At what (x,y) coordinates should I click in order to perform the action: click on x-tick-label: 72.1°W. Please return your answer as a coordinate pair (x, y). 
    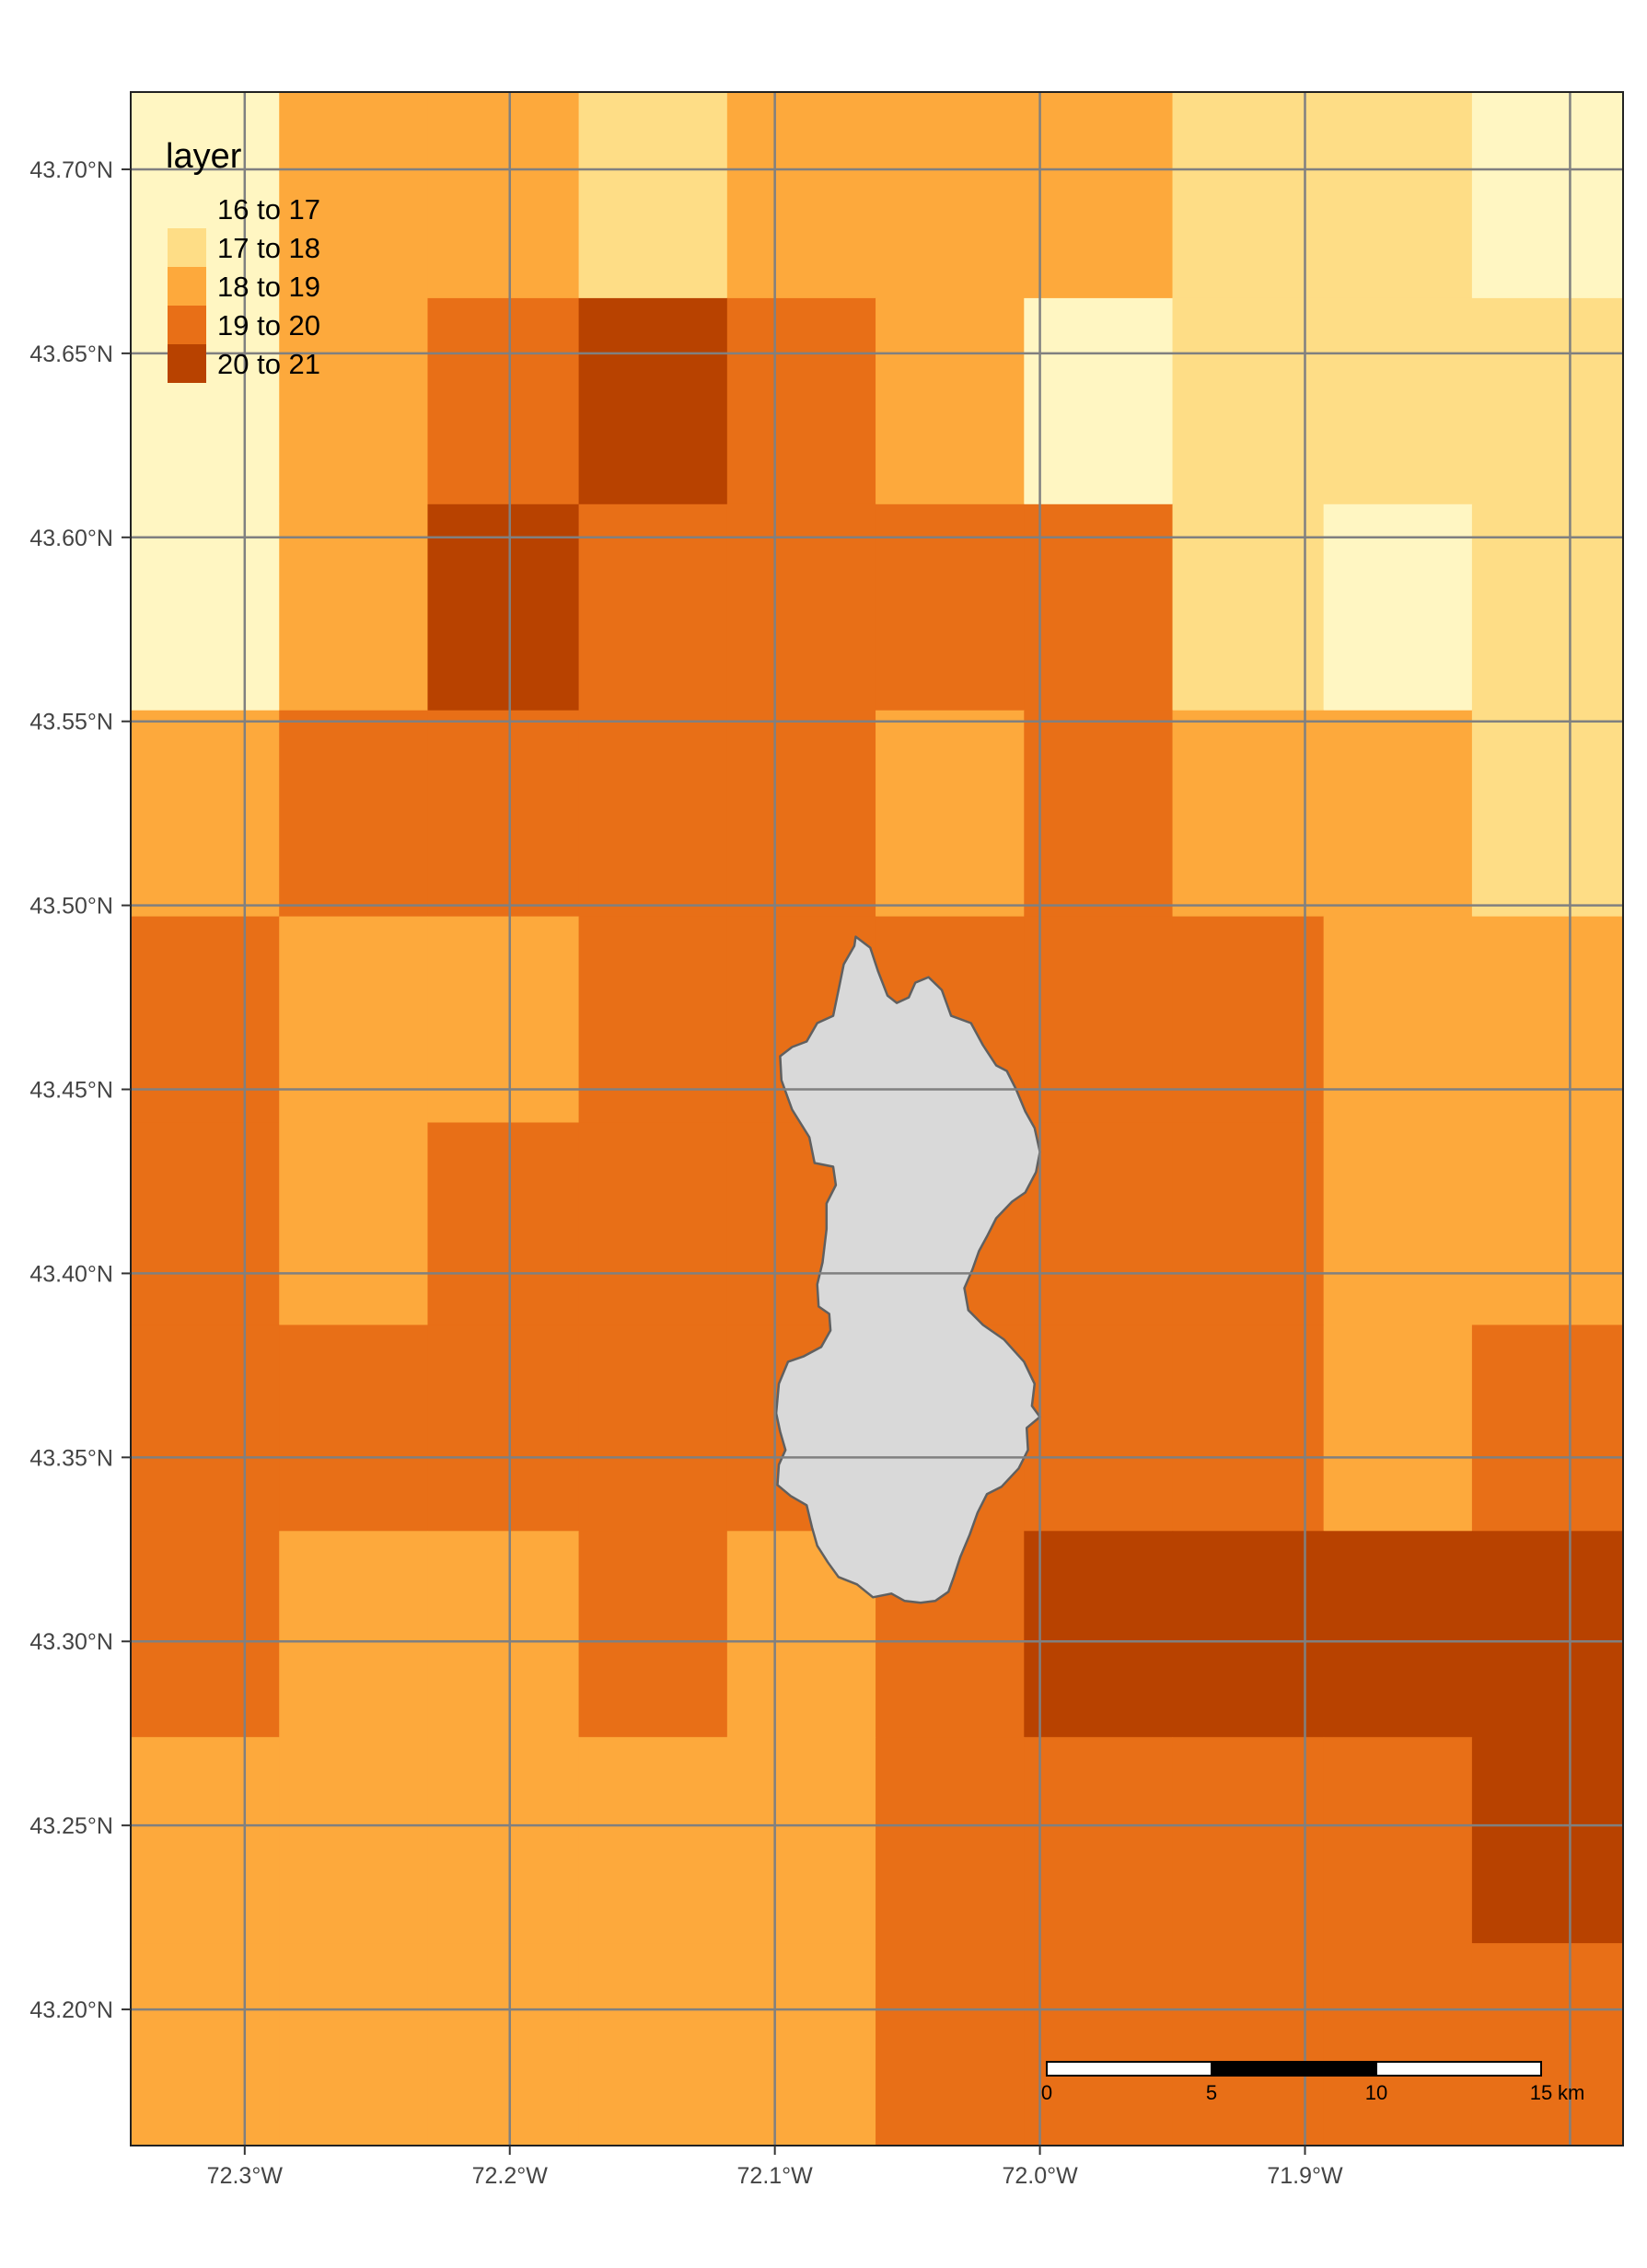
    Looking at the image, I should click on (775, 2176).